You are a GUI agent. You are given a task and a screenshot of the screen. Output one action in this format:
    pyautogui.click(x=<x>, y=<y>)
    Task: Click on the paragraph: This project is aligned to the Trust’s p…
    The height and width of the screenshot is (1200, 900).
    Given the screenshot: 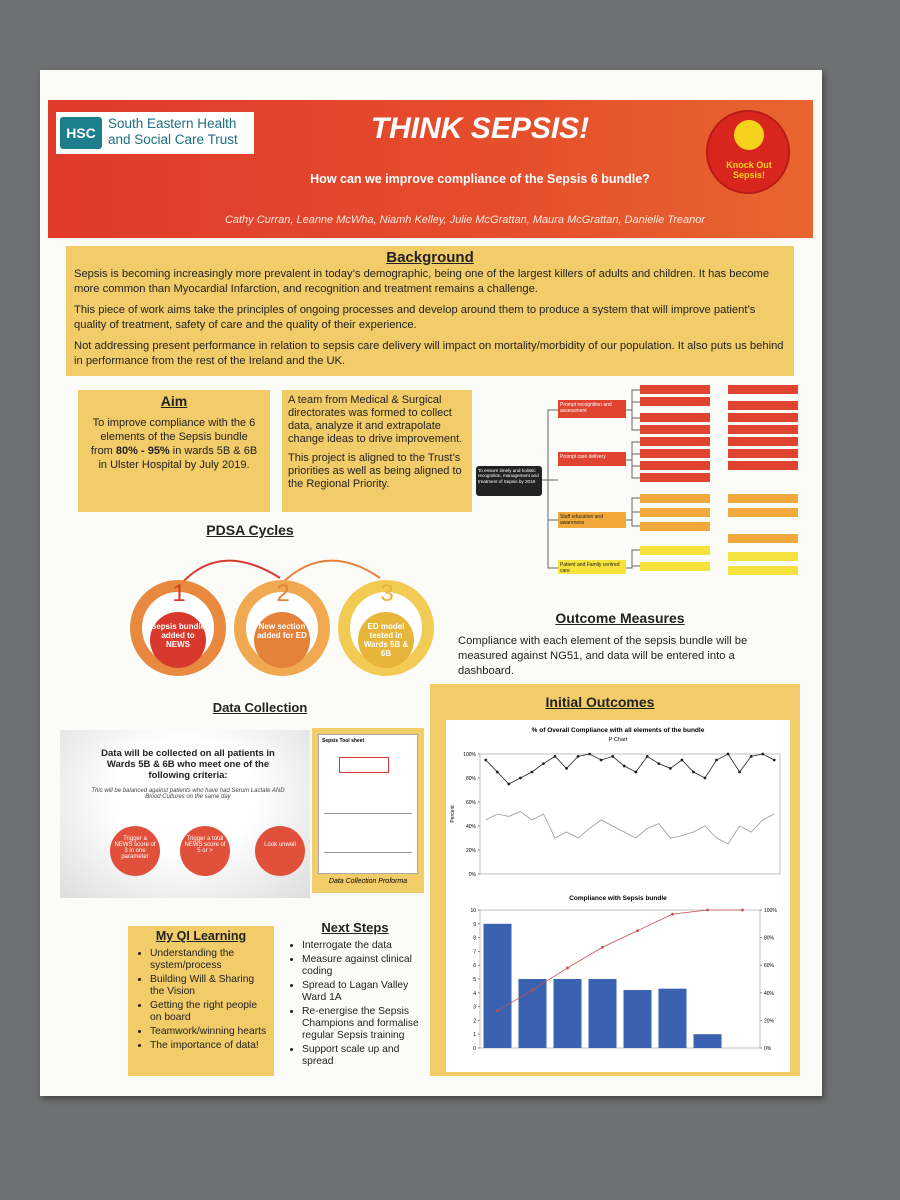 What is the action you would take?
    pyautogui.click(x=375, y=471)
    